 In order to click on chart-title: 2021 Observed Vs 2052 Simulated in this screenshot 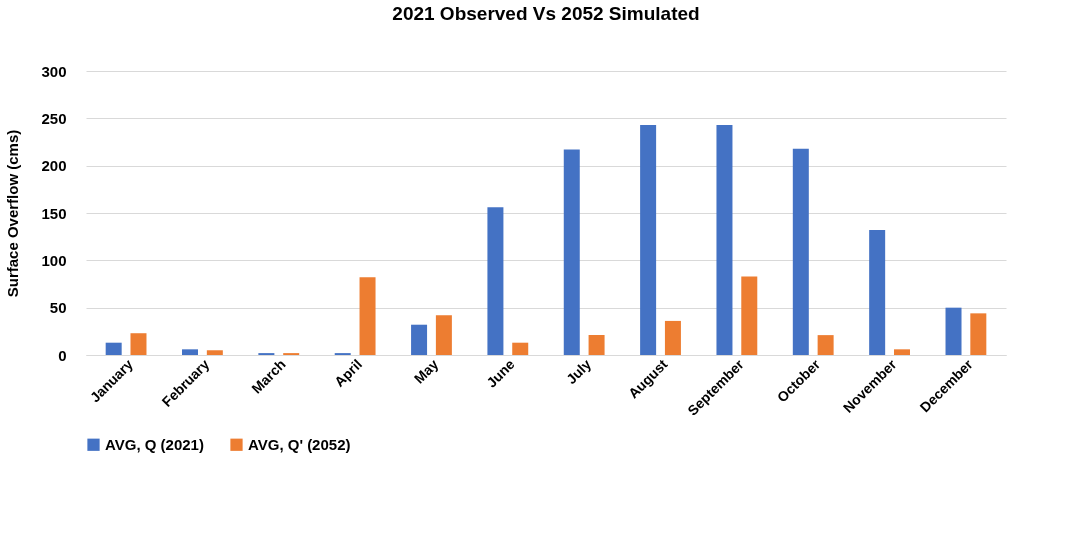, I will do `click(546, 13)`.